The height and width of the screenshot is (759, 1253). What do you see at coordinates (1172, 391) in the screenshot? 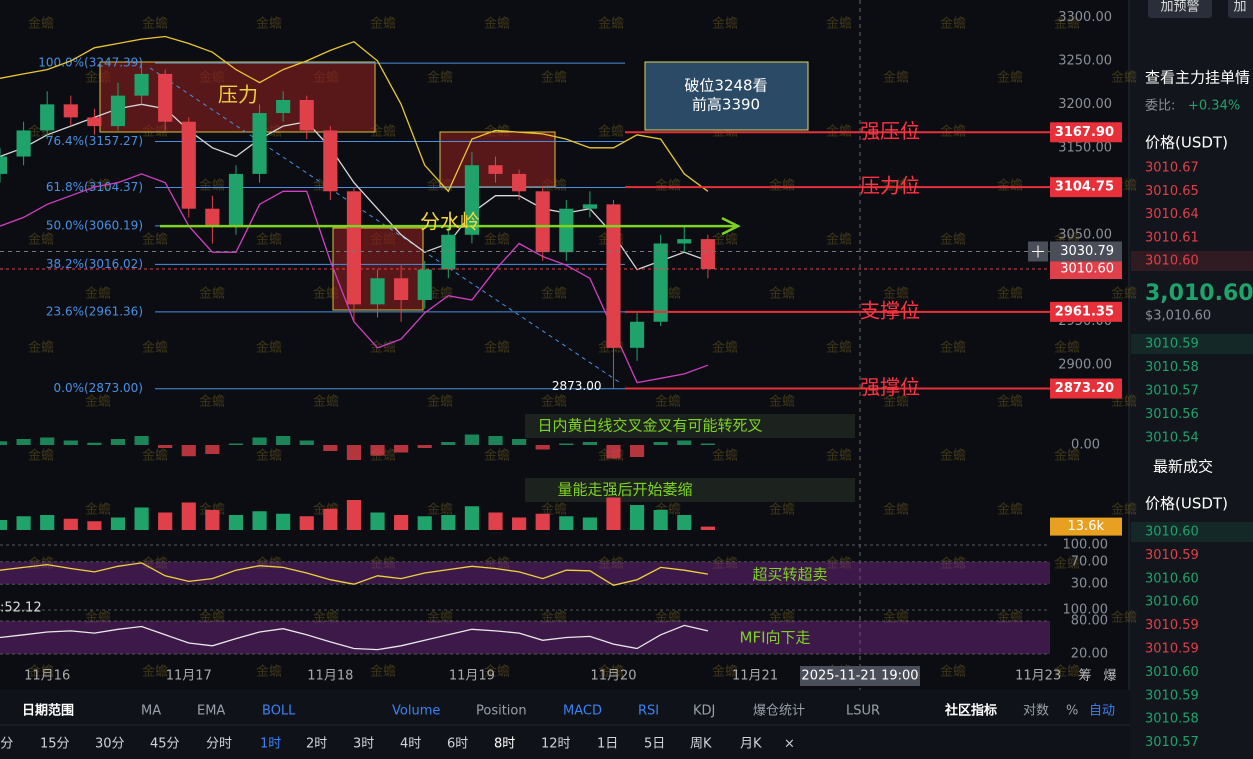
I see `bid-price: 3010.57` at bounding box center [1172, 391].